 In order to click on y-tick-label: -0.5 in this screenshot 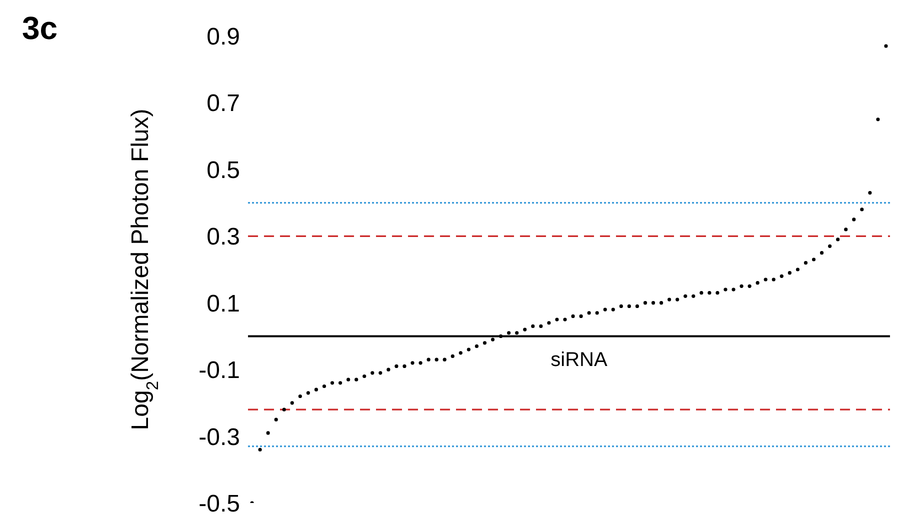, I will do `click(219, 504)`.